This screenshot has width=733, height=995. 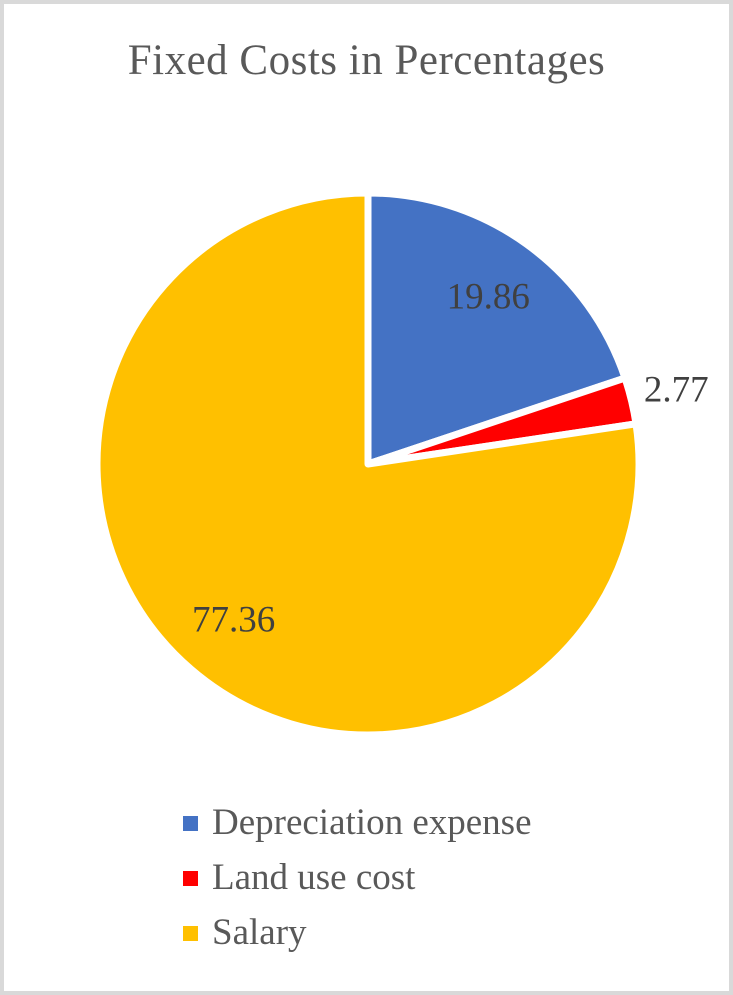 I want to click on legend-item-land-use-cost: Land use cost, so click(x=357, y=877).